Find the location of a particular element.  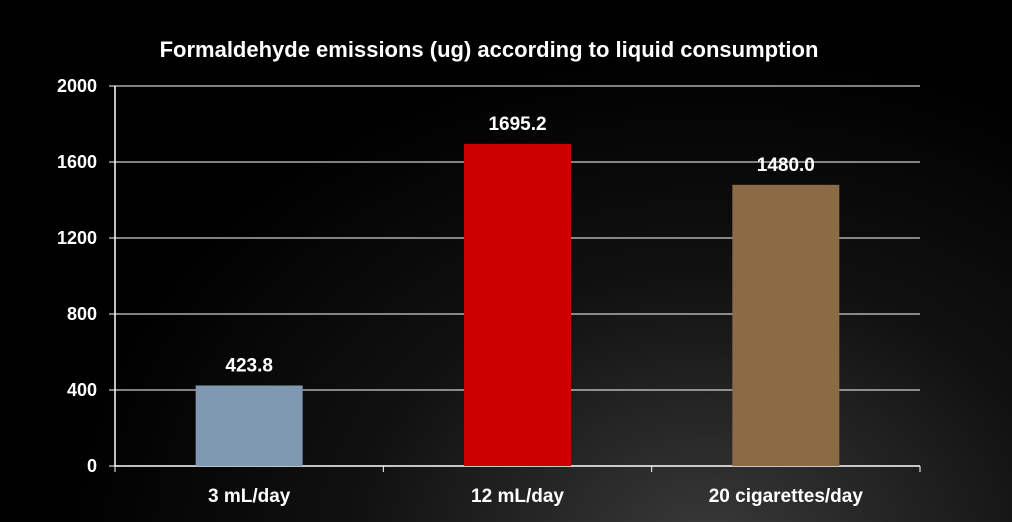

x-tick-label: 20 cigarettes/day is located at coordinates (786, 496).